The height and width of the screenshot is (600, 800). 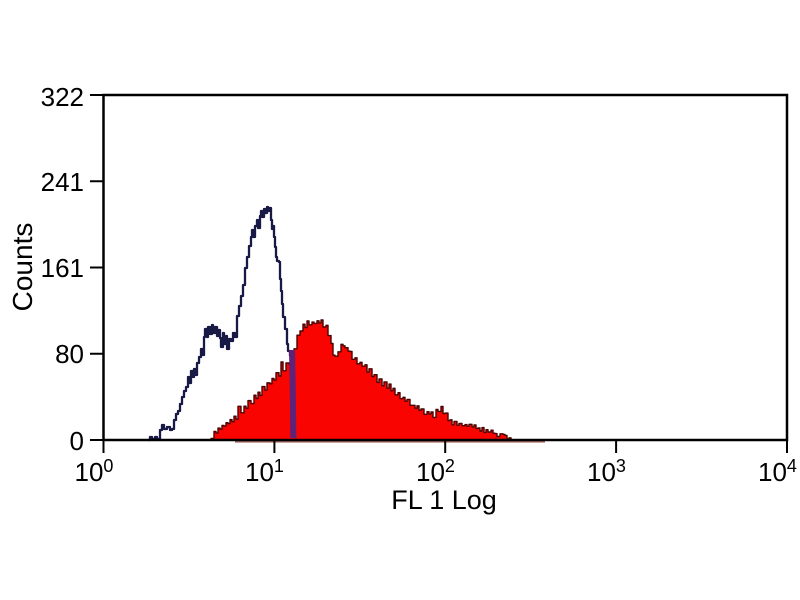 I want to click on svg-text: 104, so click(x=777, y=471).